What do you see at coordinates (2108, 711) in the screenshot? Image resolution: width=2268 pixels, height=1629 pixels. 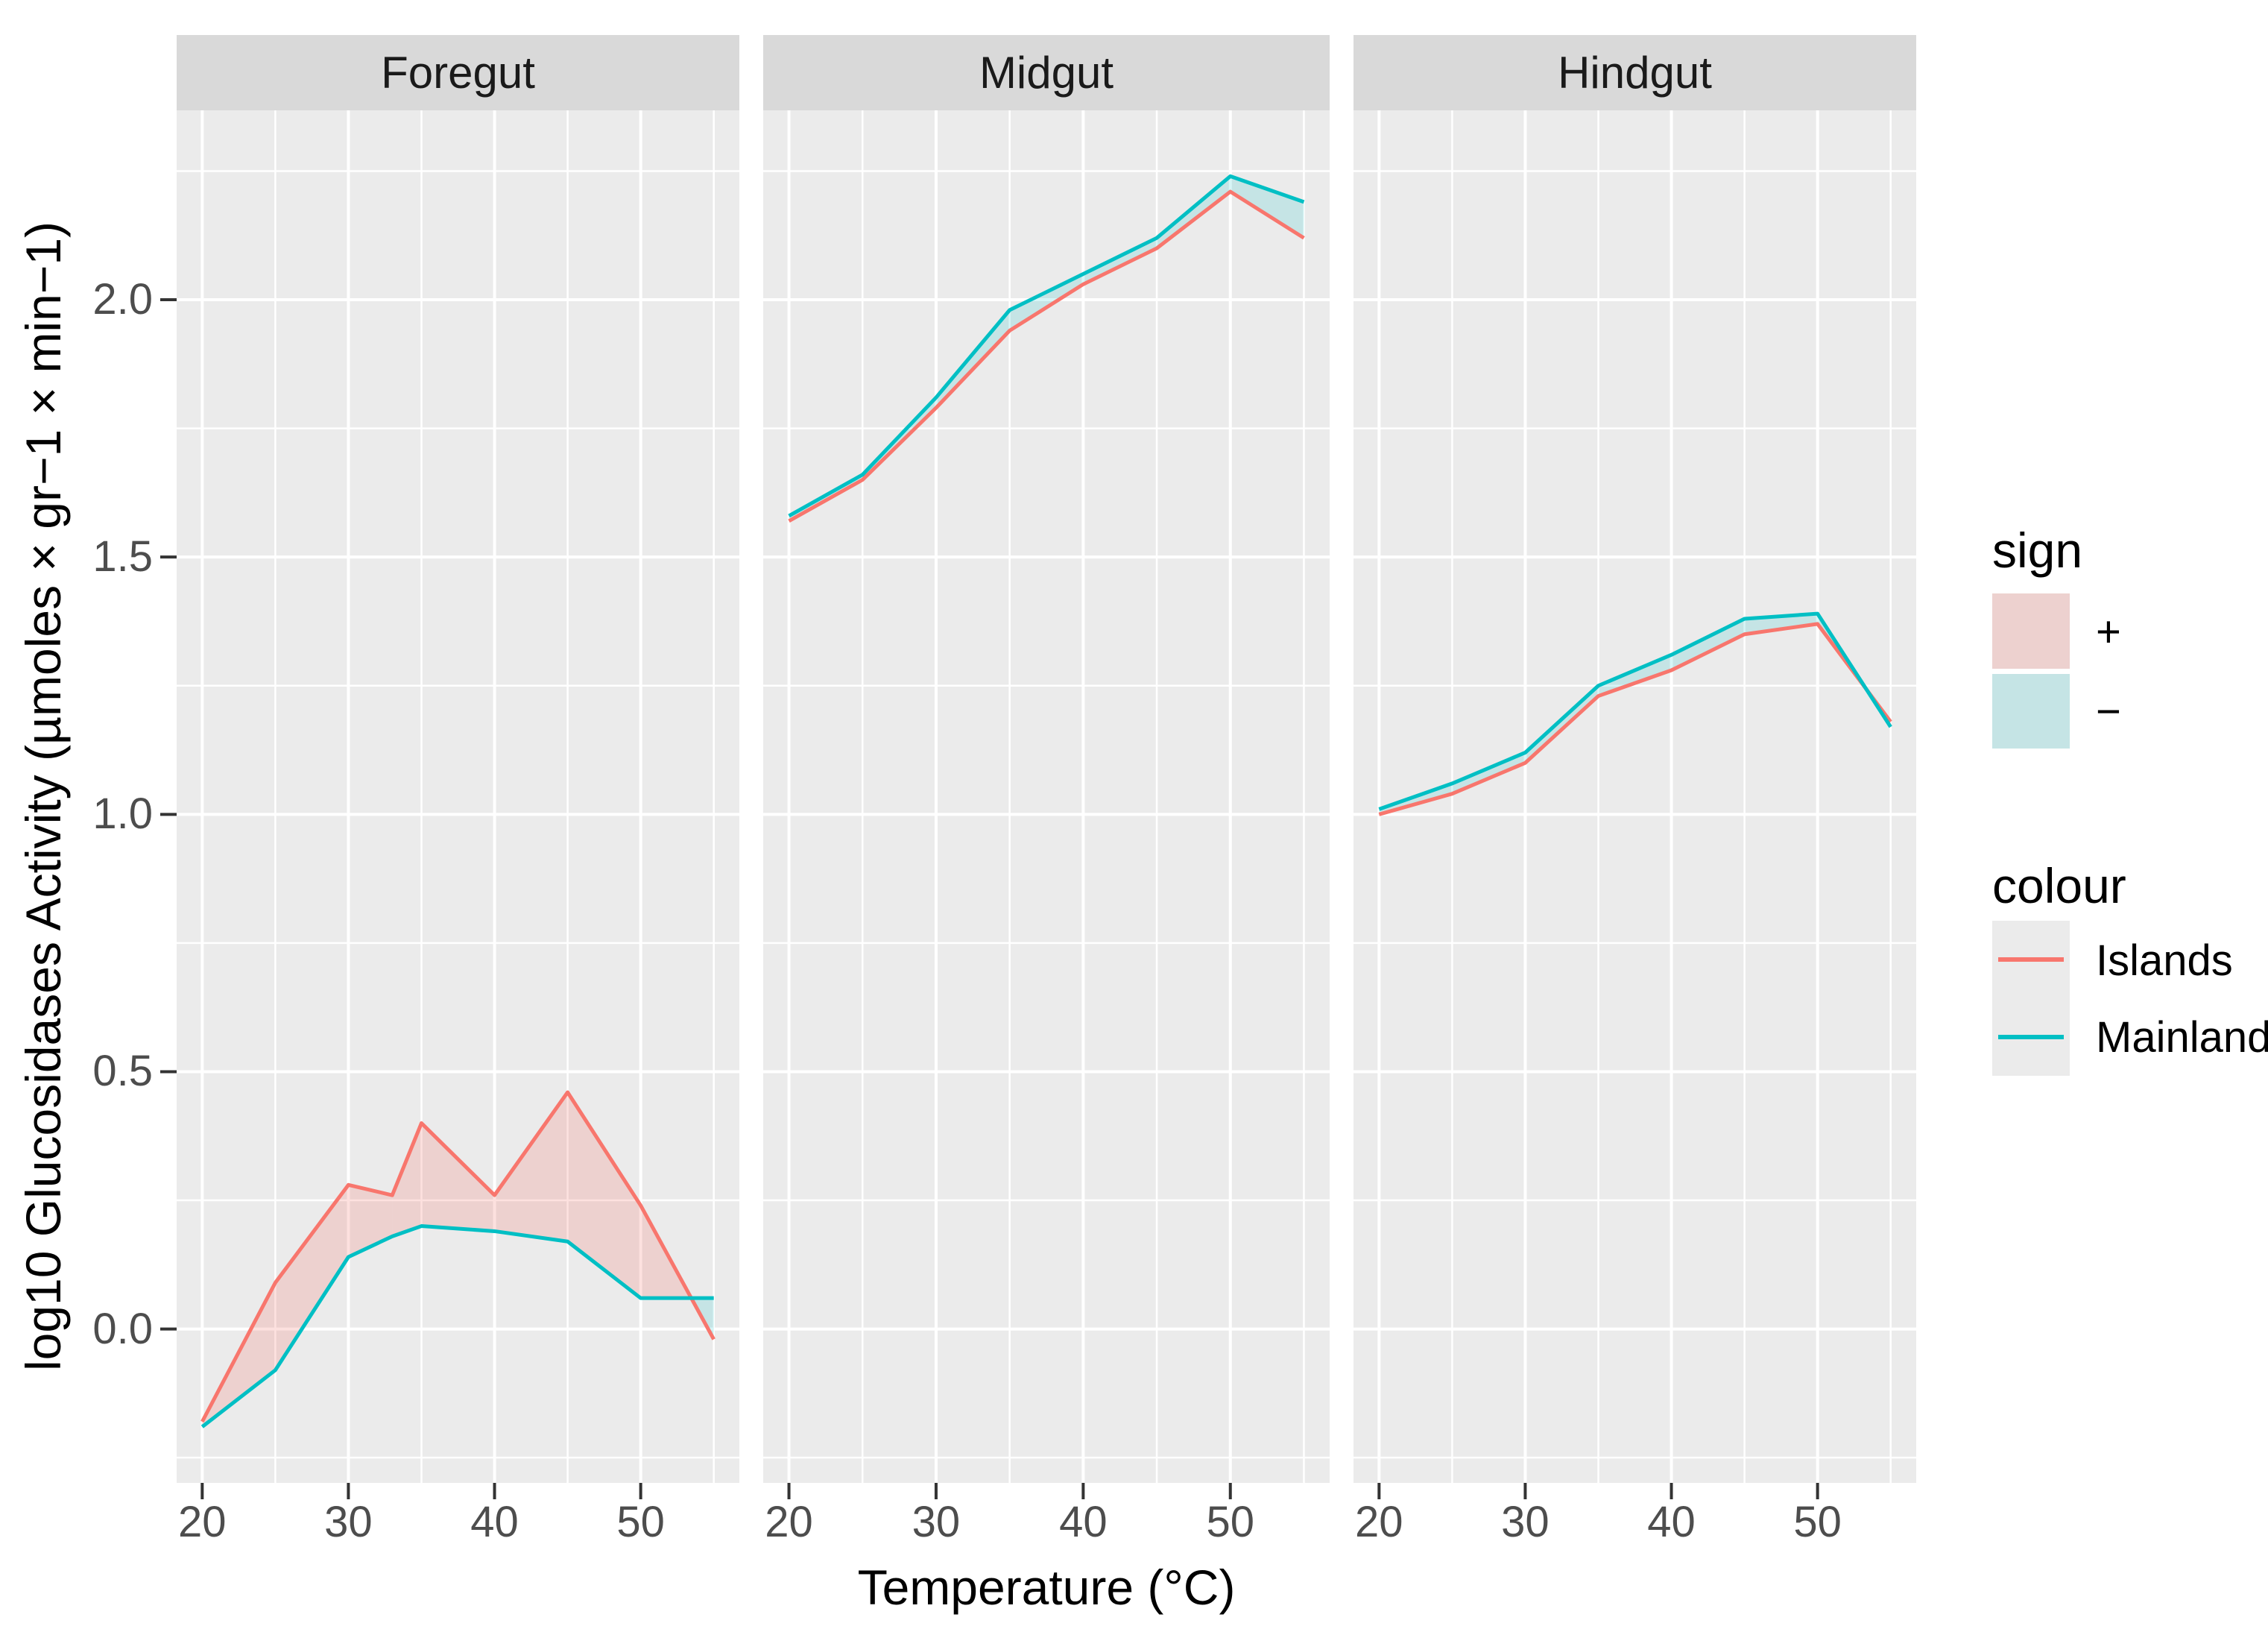 I see `legend-label-minus: −` at bounding box center [2108, 711].